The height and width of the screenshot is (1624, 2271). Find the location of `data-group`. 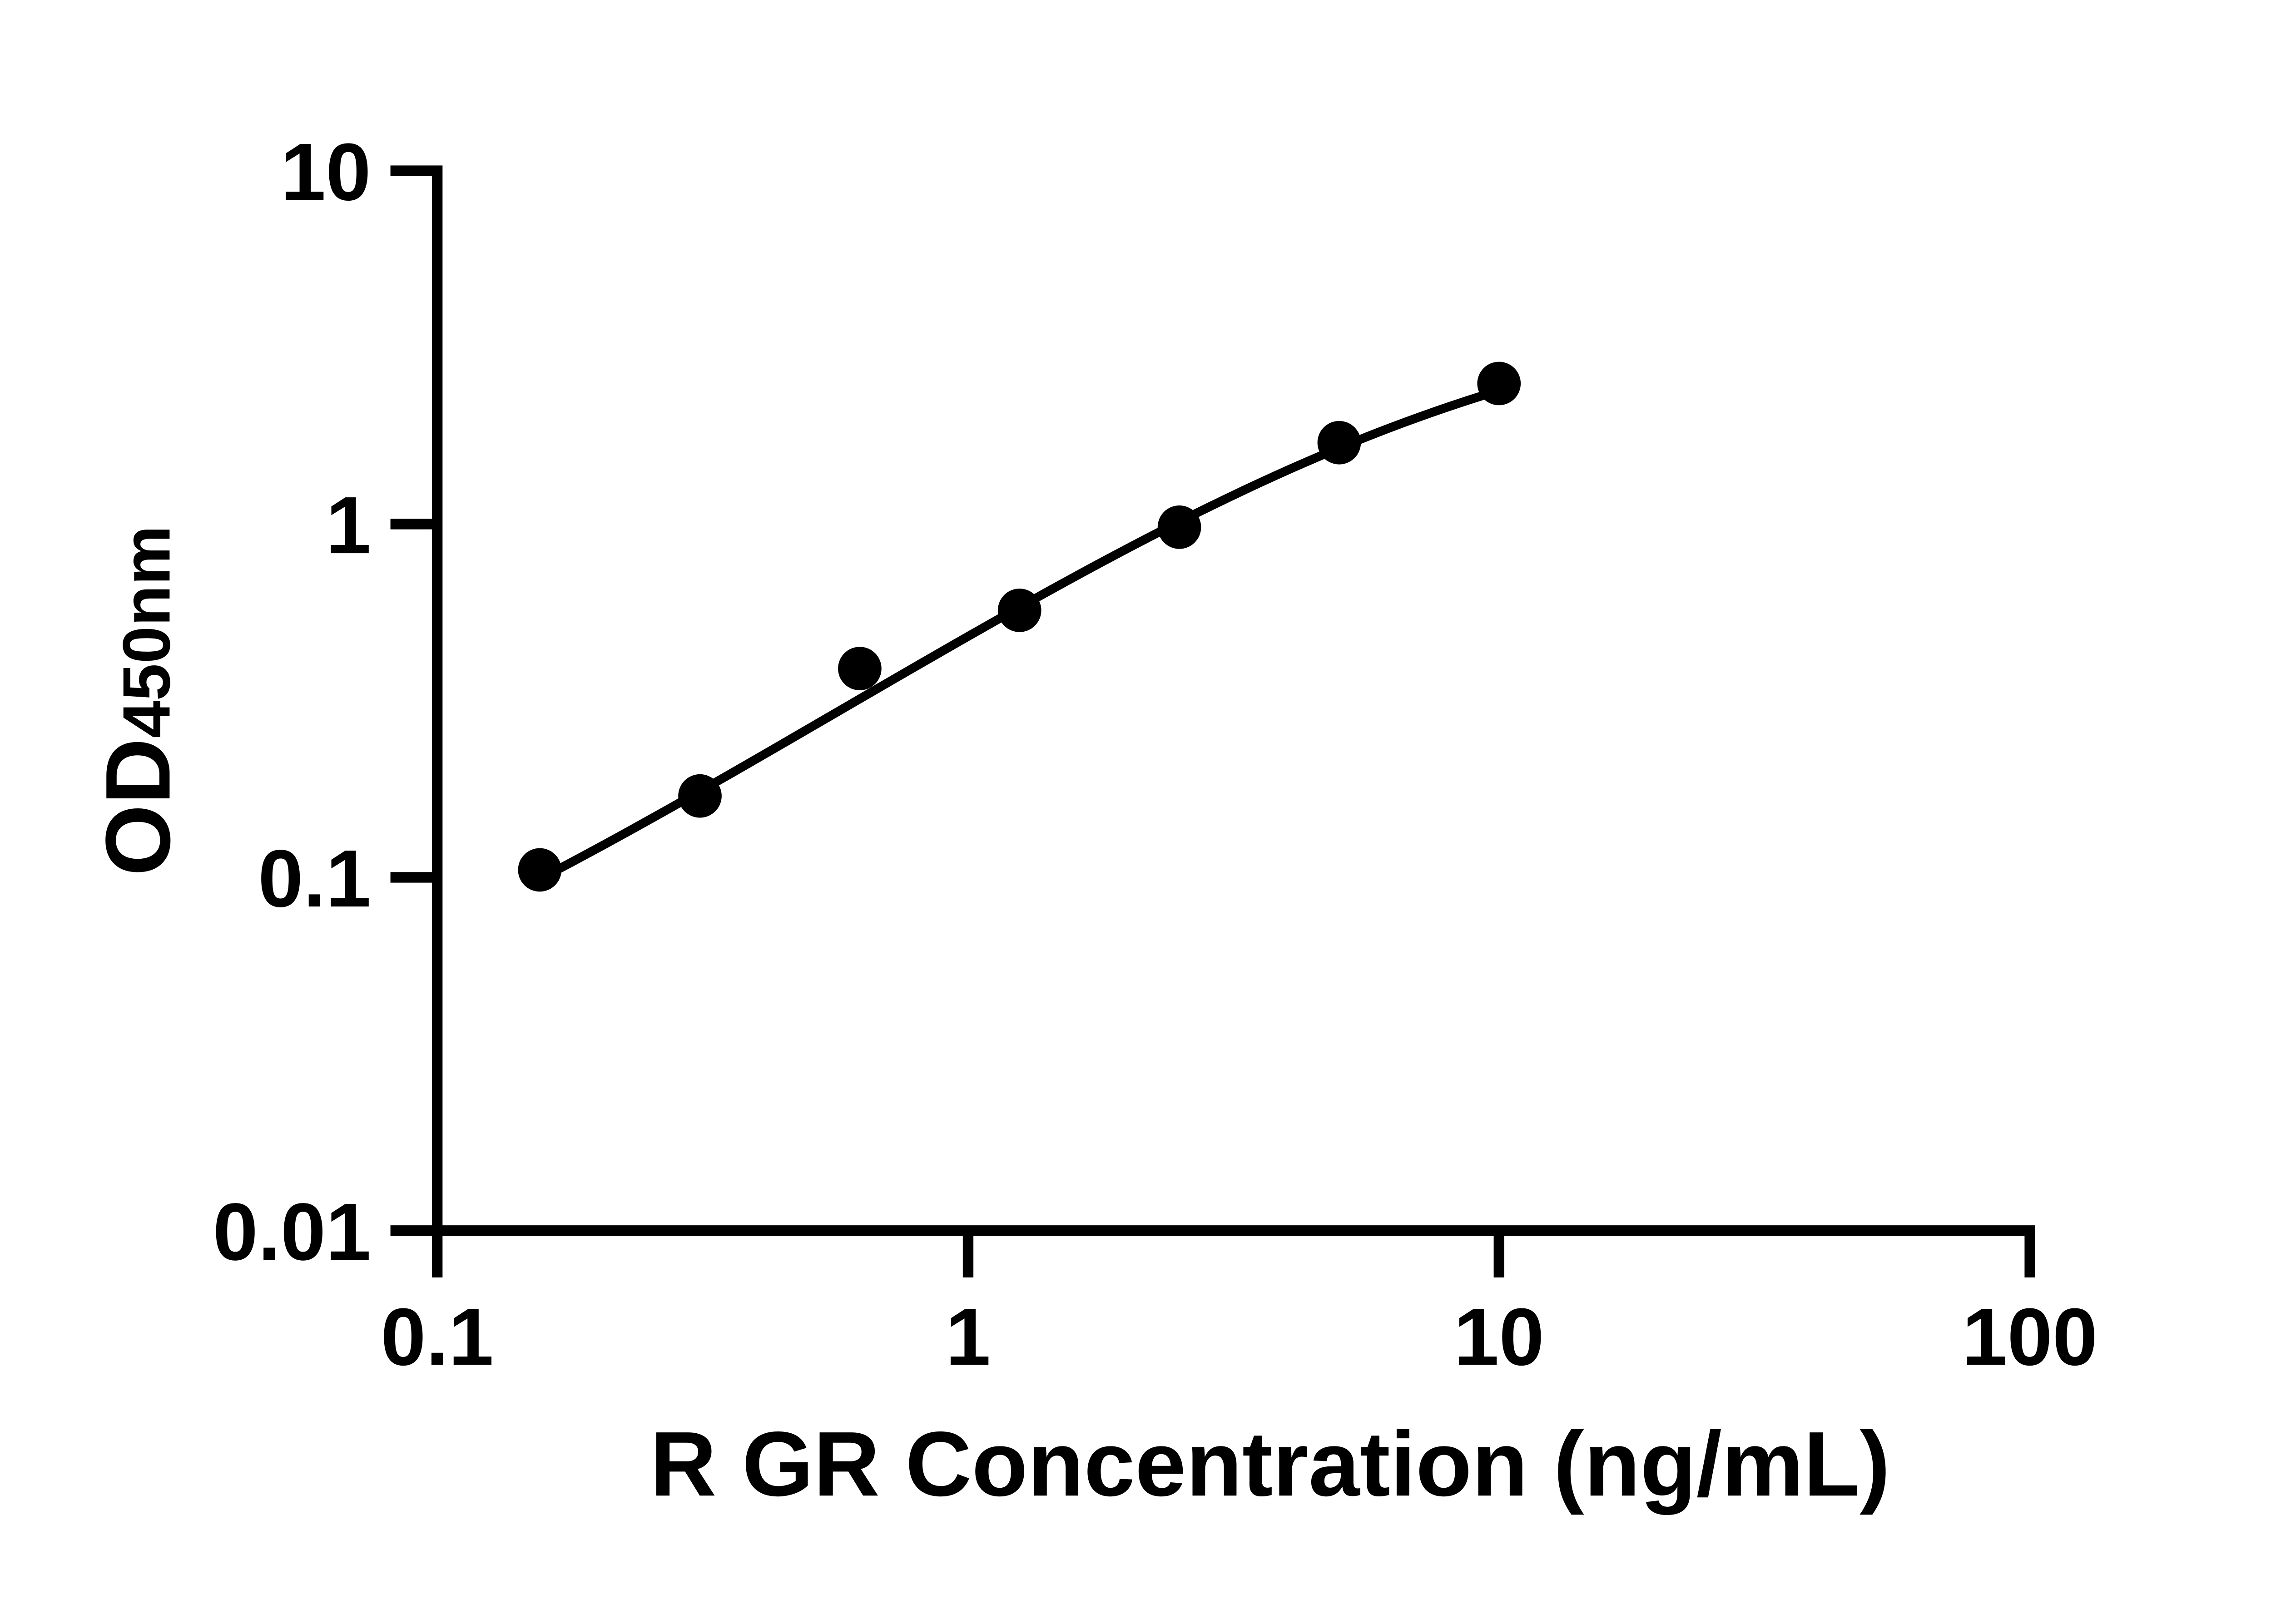

data-group is located at coordinates (1019, 626).